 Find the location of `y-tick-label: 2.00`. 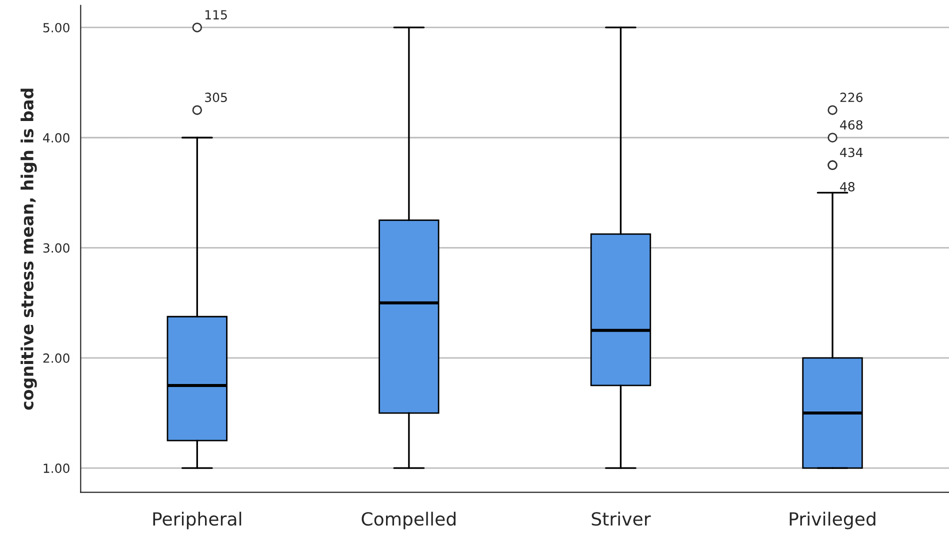

y-tick-label: 2.00 is located at coordinates (56, 358).